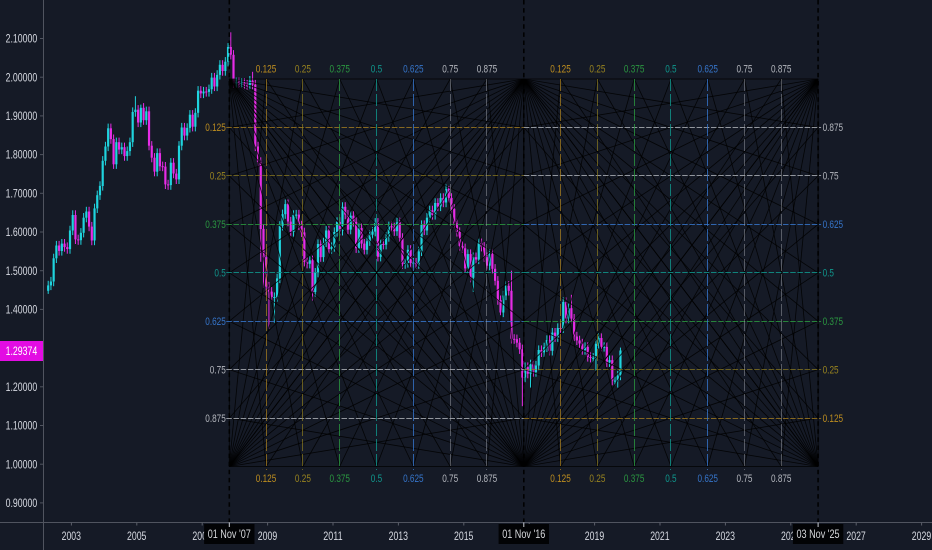 The width and height of the screenshot is (932, 550). I want to click on svg-text: 2009, so click(267, 537).